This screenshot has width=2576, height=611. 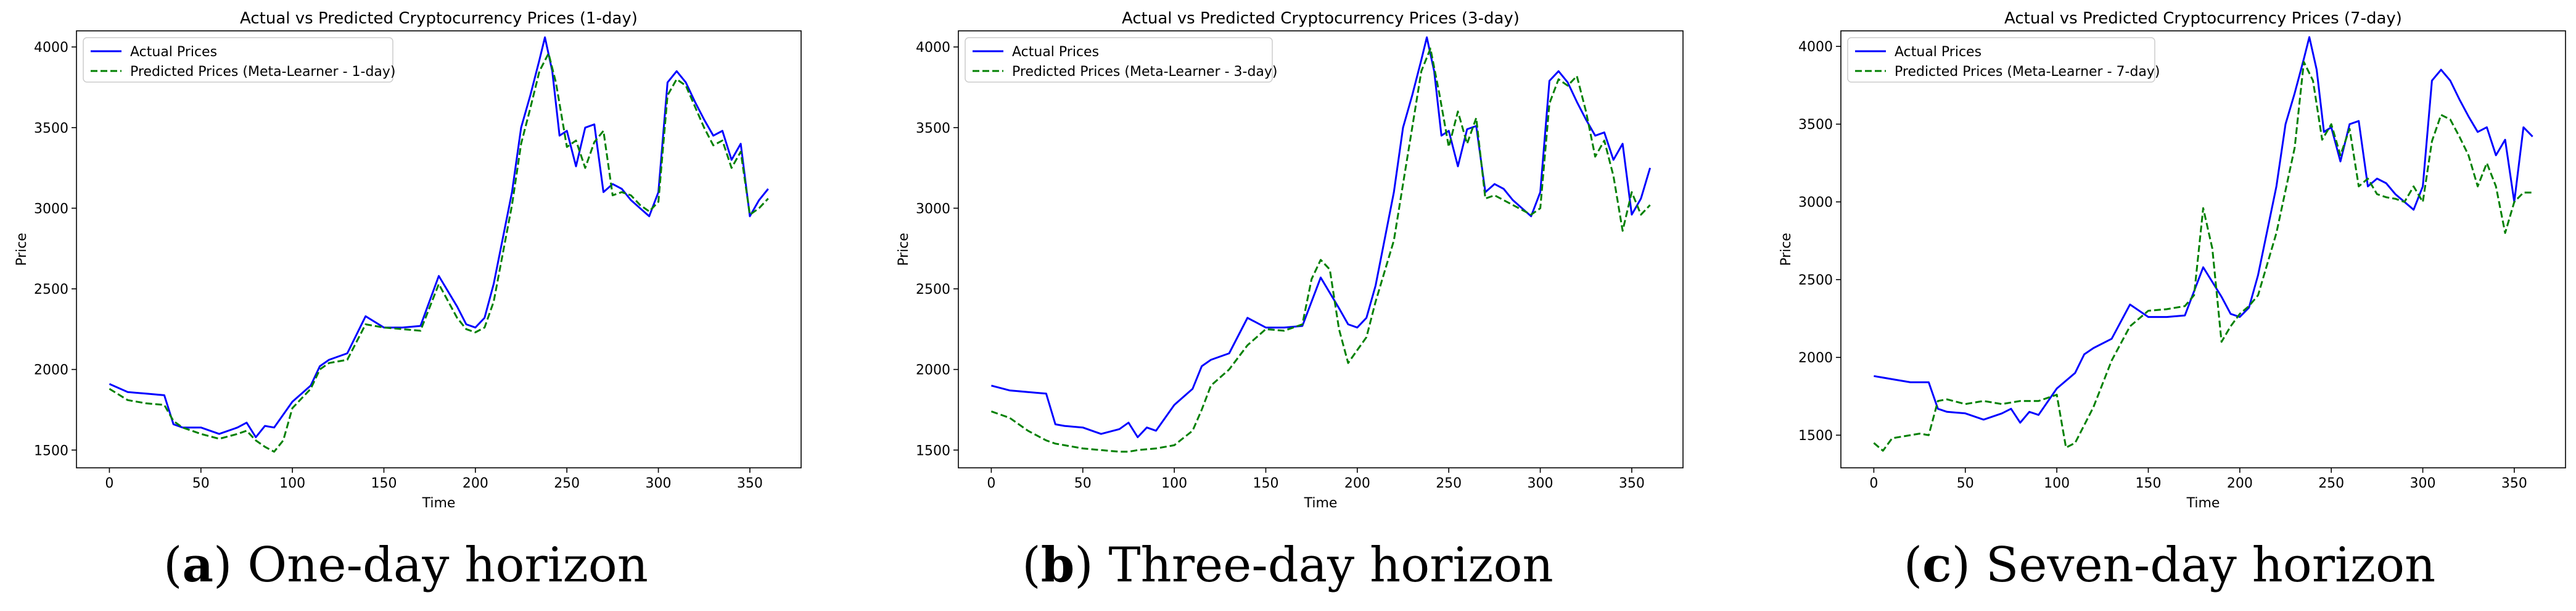 What do you see at coordinates (1058, 565) in the screenshot?
I see `caption-letter: b` at bounding box center [1058, 565].